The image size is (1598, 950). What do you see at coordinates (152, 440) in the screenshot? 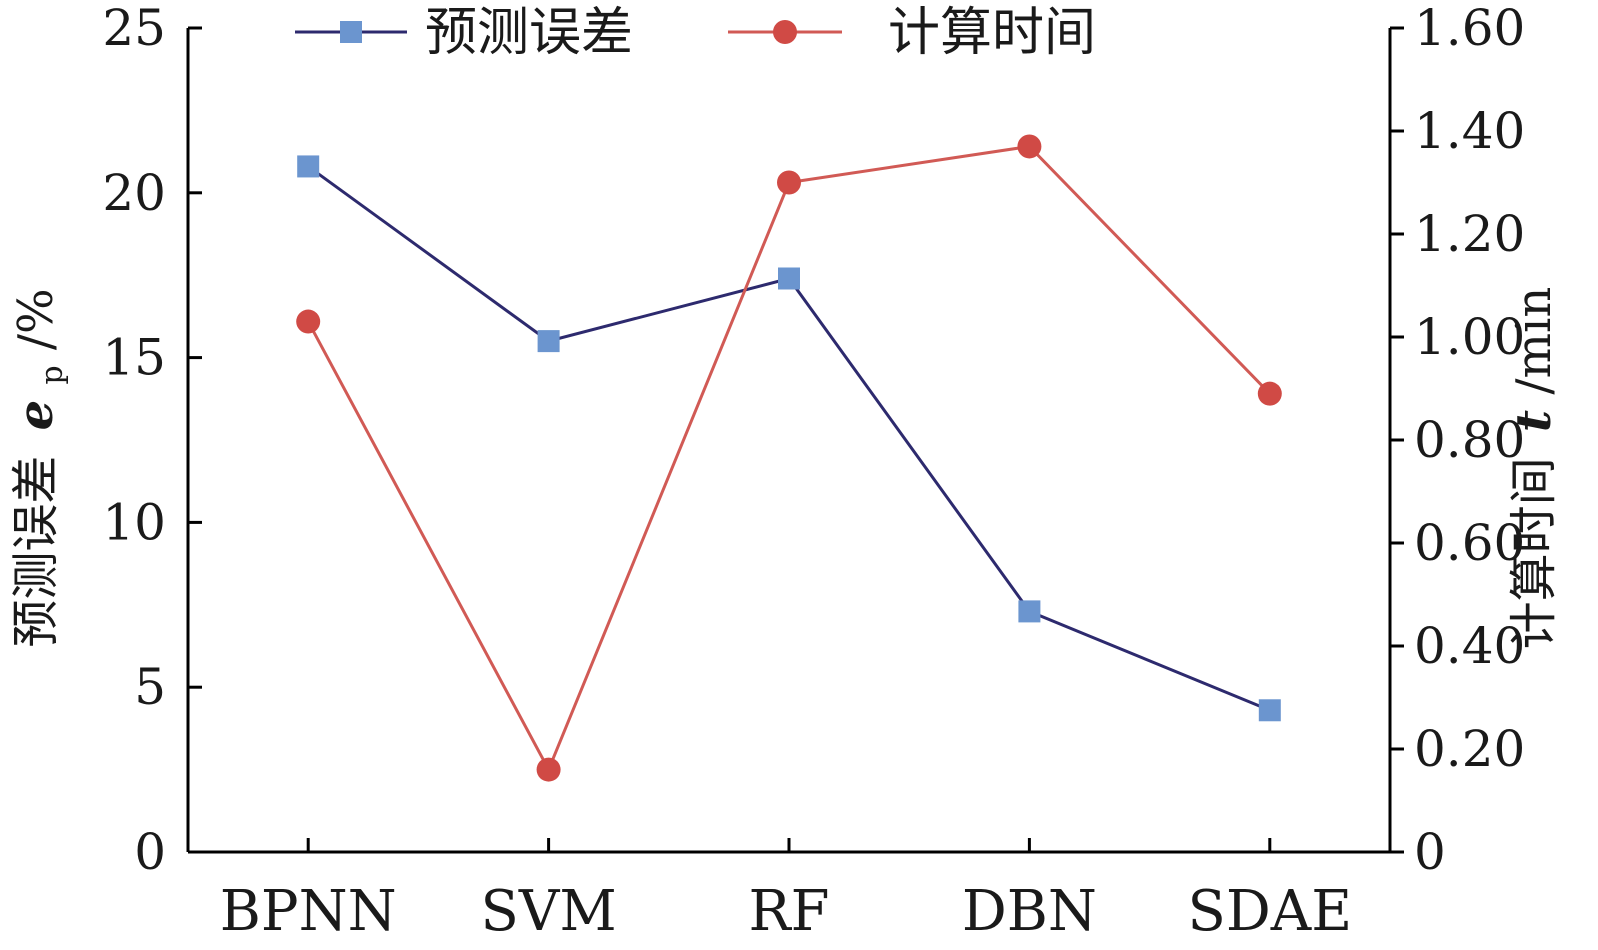
I see `left-y-ticks: 0 5 10 15 20 25` at bounding box center [152, 440].